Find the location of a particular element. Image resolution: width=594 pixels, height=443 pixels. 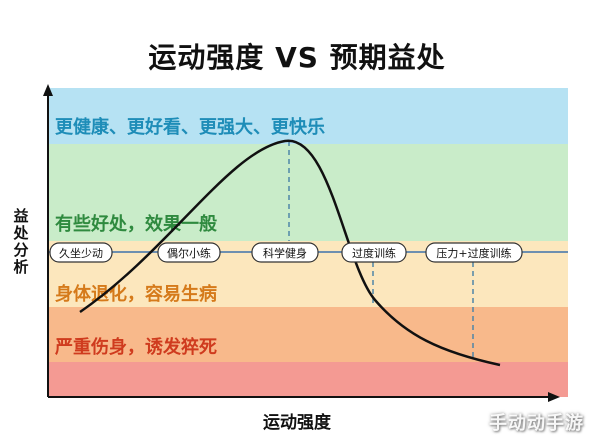

stage-label: 科学健身 is located at coordinates (285, 253).